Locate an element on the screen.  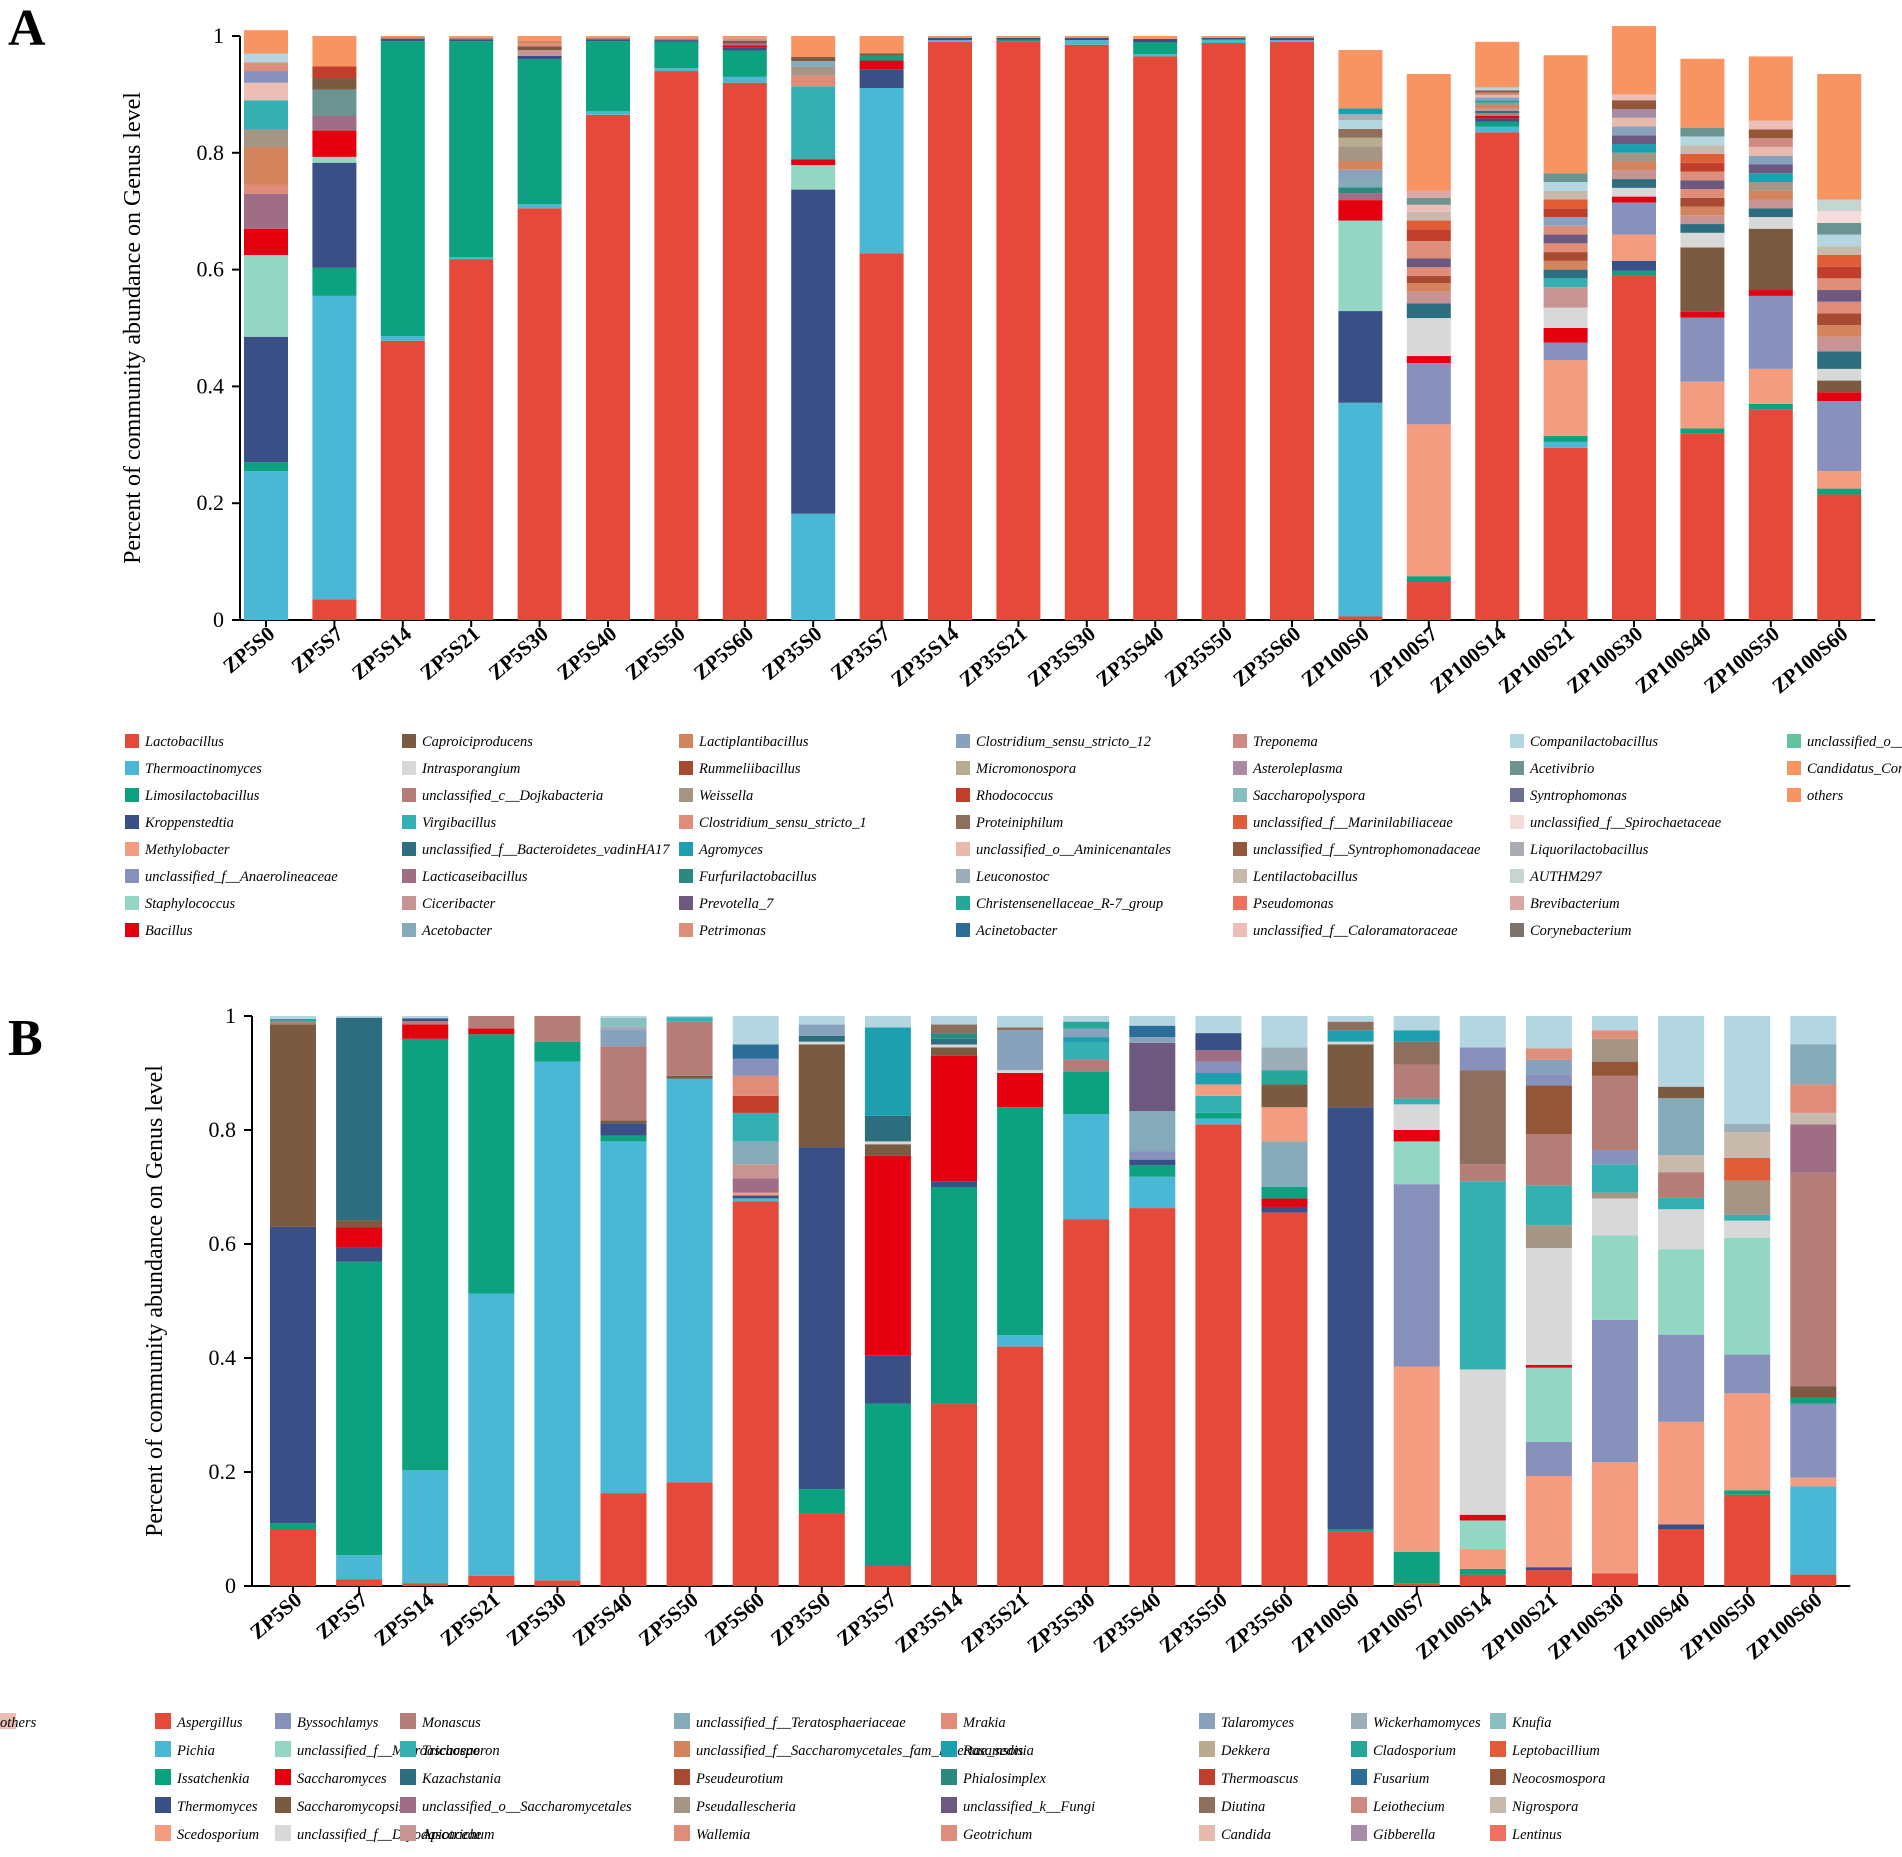
bar-ZP5S40 is located at coordinates (623, 1301).